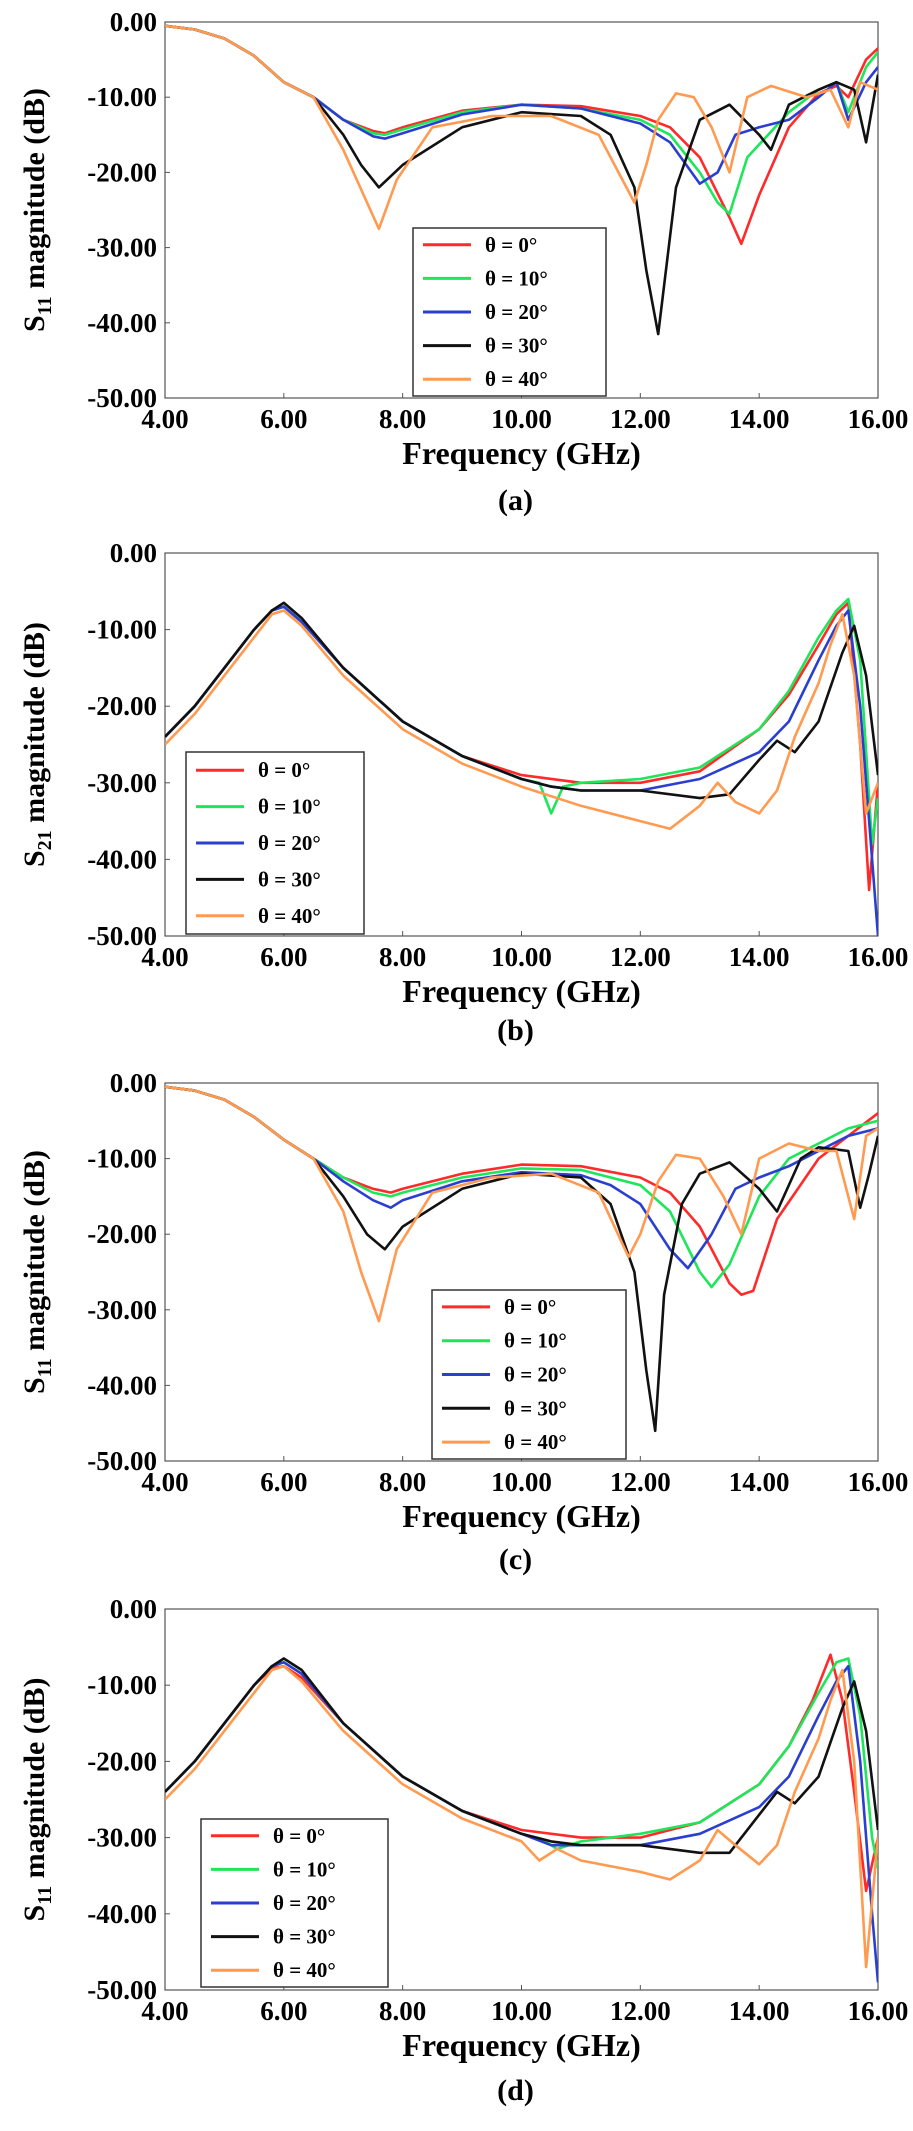 The height and width of the screenshot is (2131, 913). I want to click on panel-caption: (b), so click(515, 1030).